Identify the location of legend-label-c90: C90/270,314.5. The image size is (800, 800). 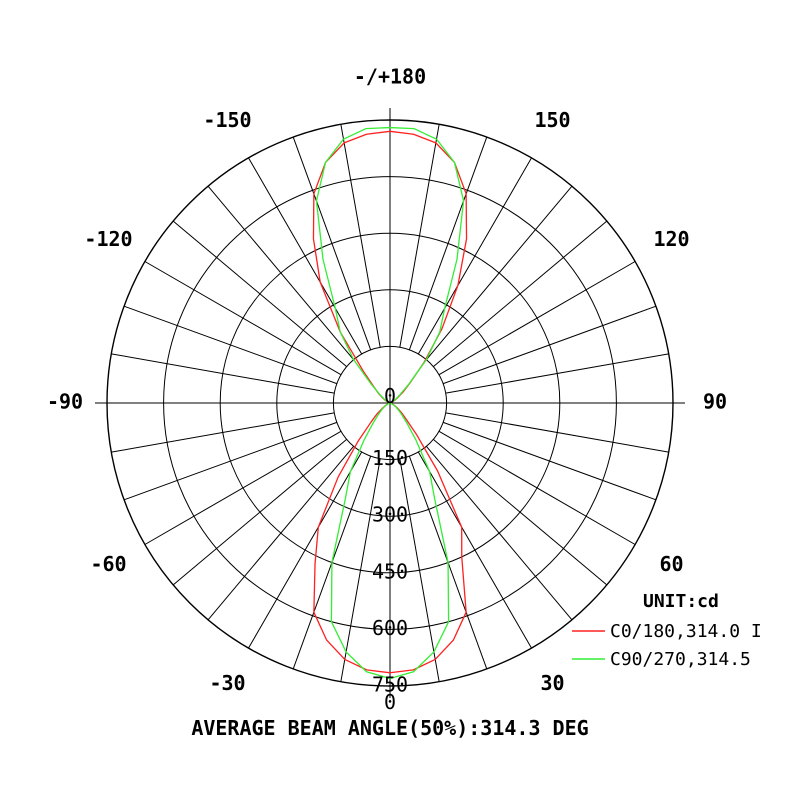
(680, 659).